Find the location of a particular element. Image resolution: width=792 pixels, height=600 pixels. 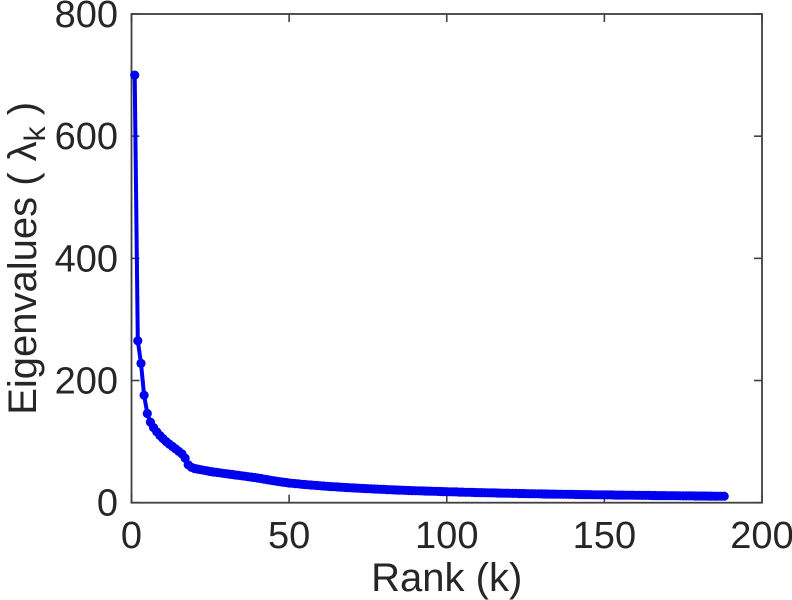

y-tick-label: 200 is located at coordinates (86, 382).